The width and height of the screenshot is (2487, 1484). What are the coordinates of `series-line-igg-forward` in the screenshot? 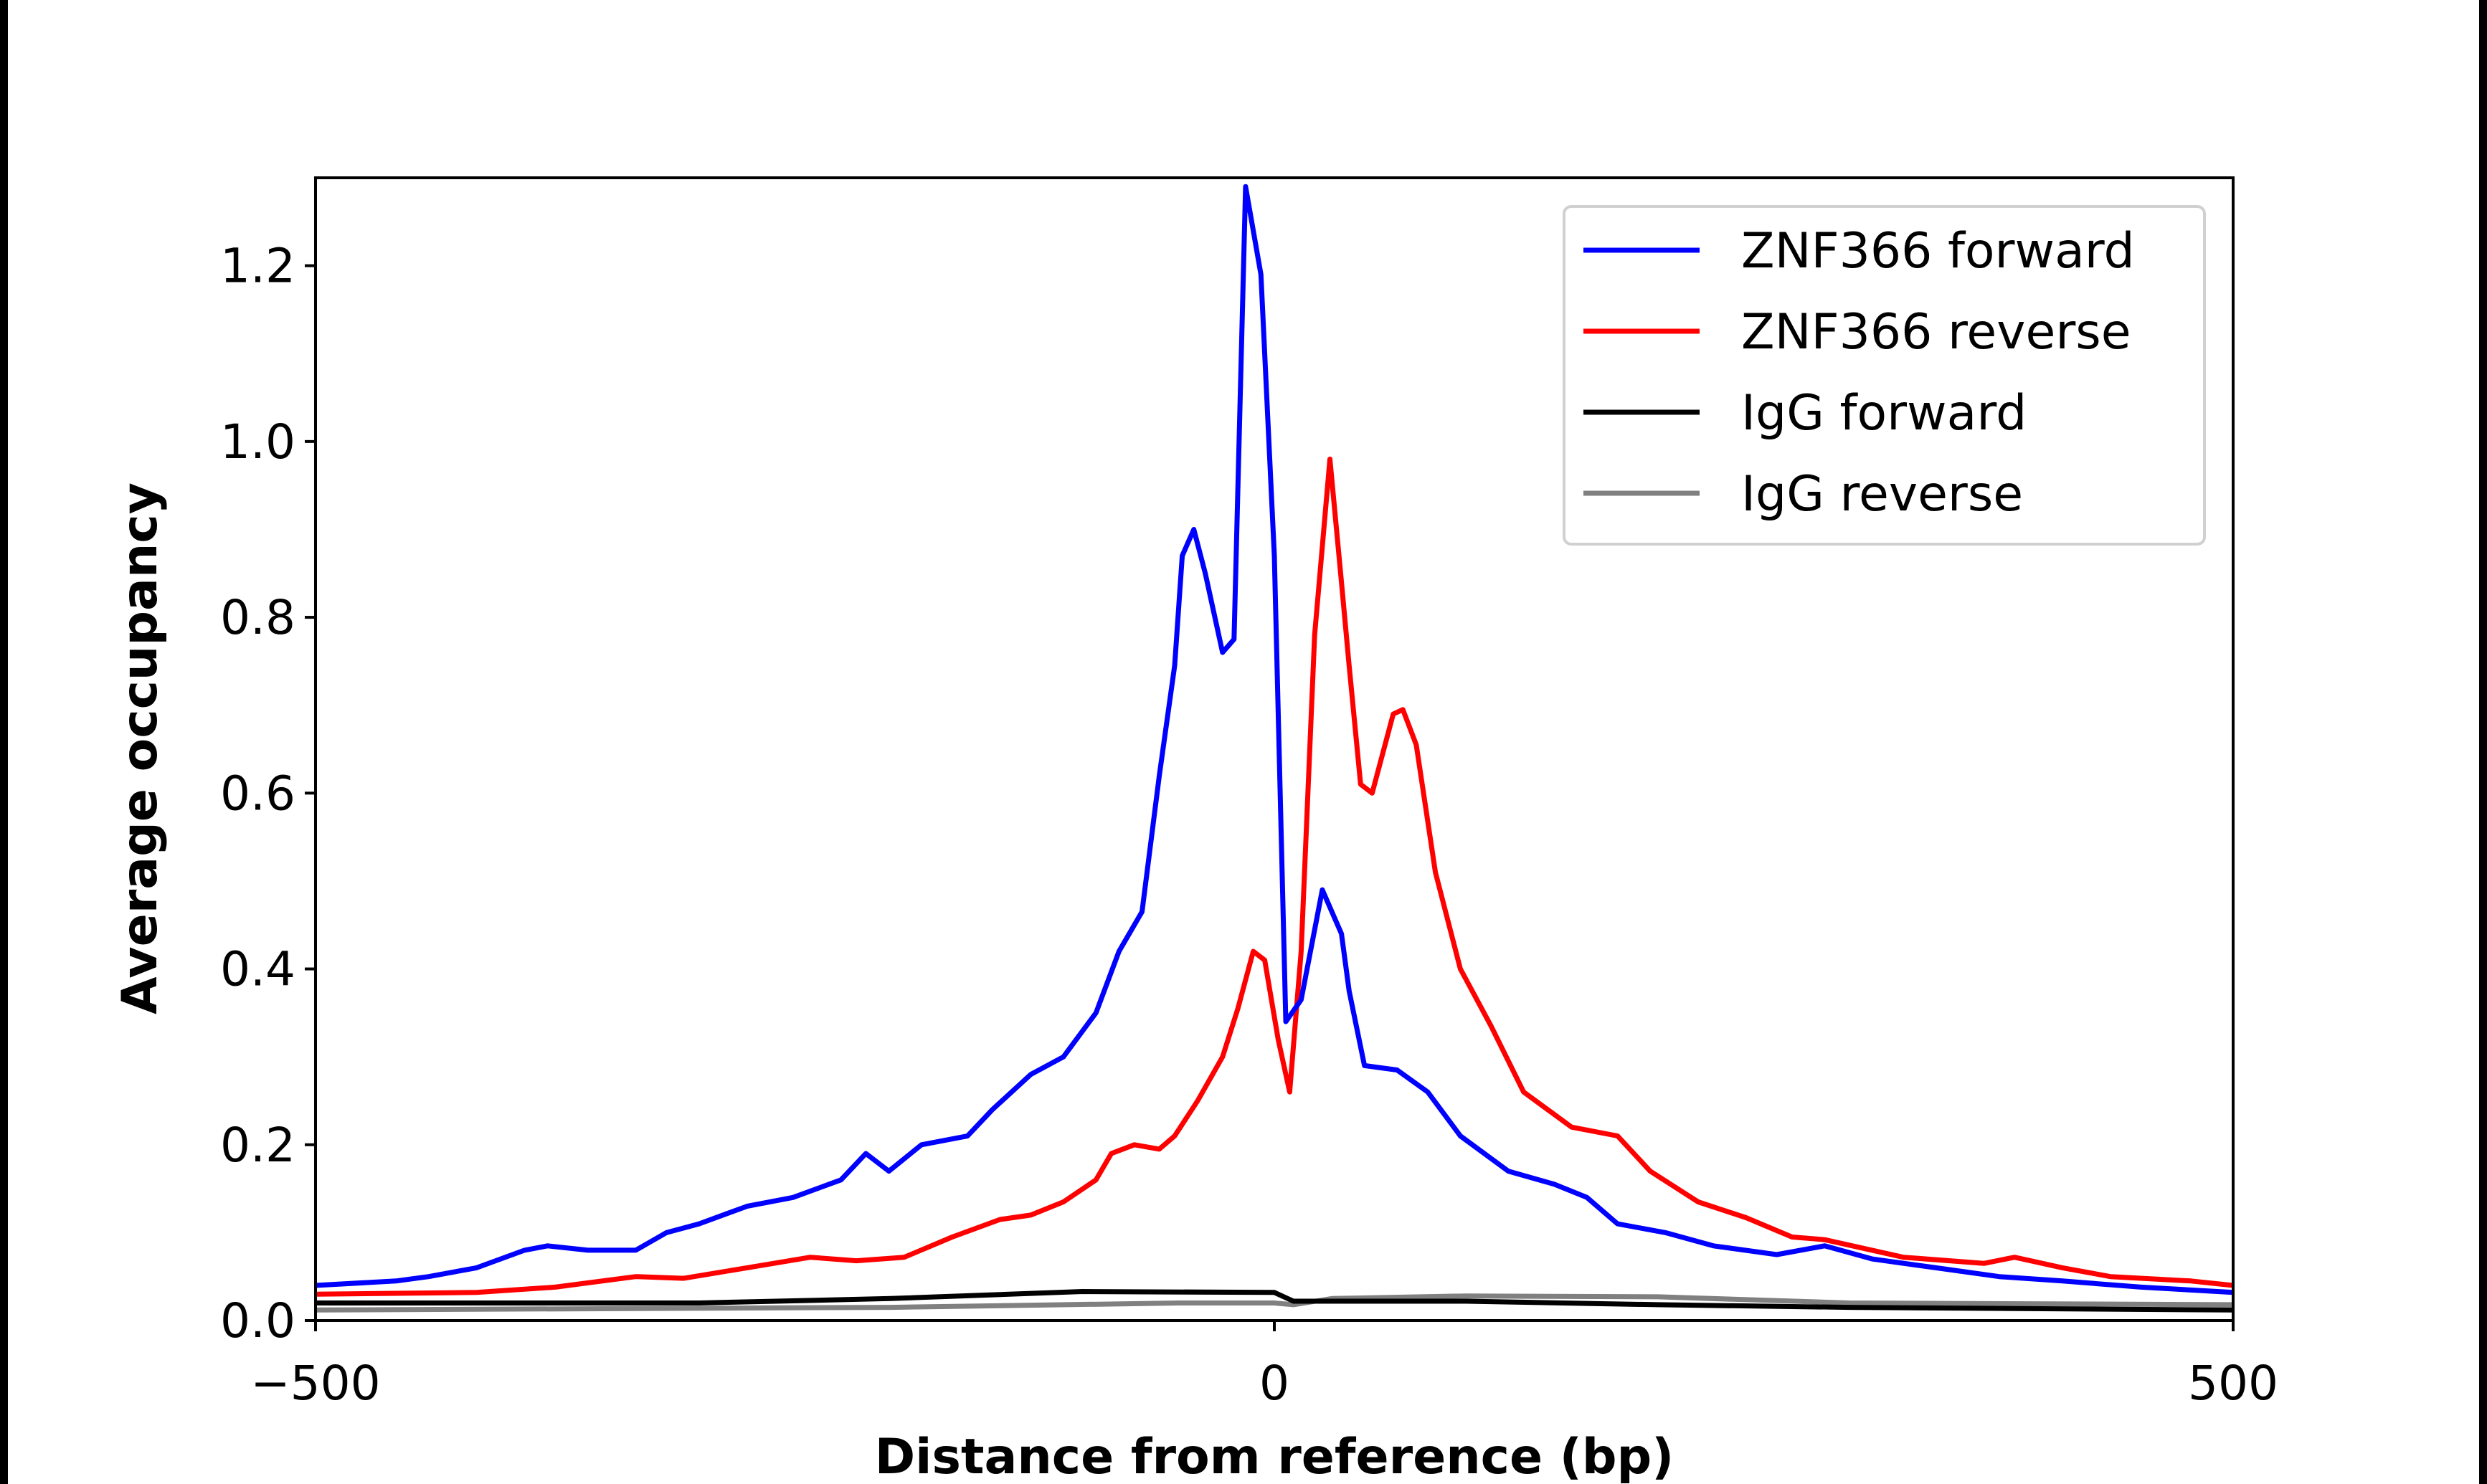 It's located at (1275, 1301).